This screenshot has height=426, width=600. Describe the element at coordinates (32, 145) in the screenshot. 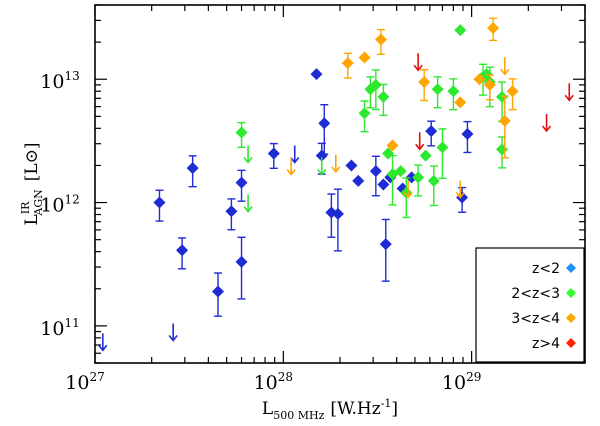

I see `y-axis-title-unit-close: ]` at that location.